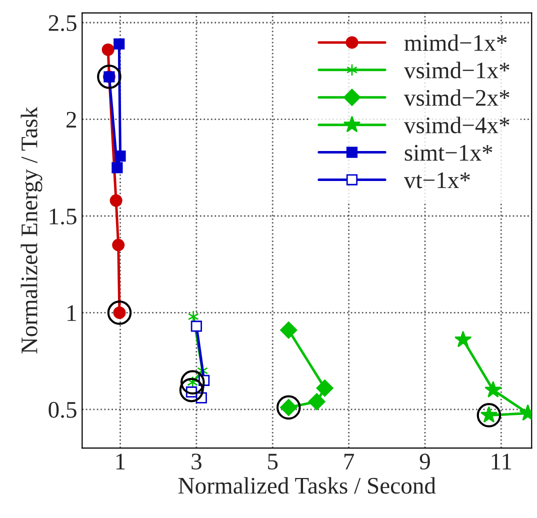 The height and width of the screenshot is (518, 537). What do you see at coordinates (63, 216) in the screenshot?
I see `y-tick-label: 1.5` at bounding box center [63, 216].